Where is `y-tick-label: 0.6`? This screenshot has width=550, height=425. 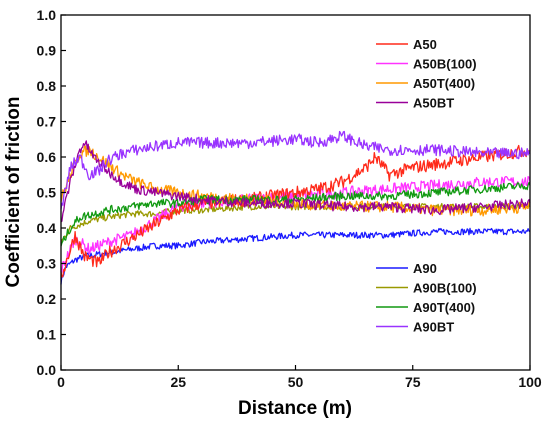 y-tick-label: 0.6 is located at coordinates (47, 157).